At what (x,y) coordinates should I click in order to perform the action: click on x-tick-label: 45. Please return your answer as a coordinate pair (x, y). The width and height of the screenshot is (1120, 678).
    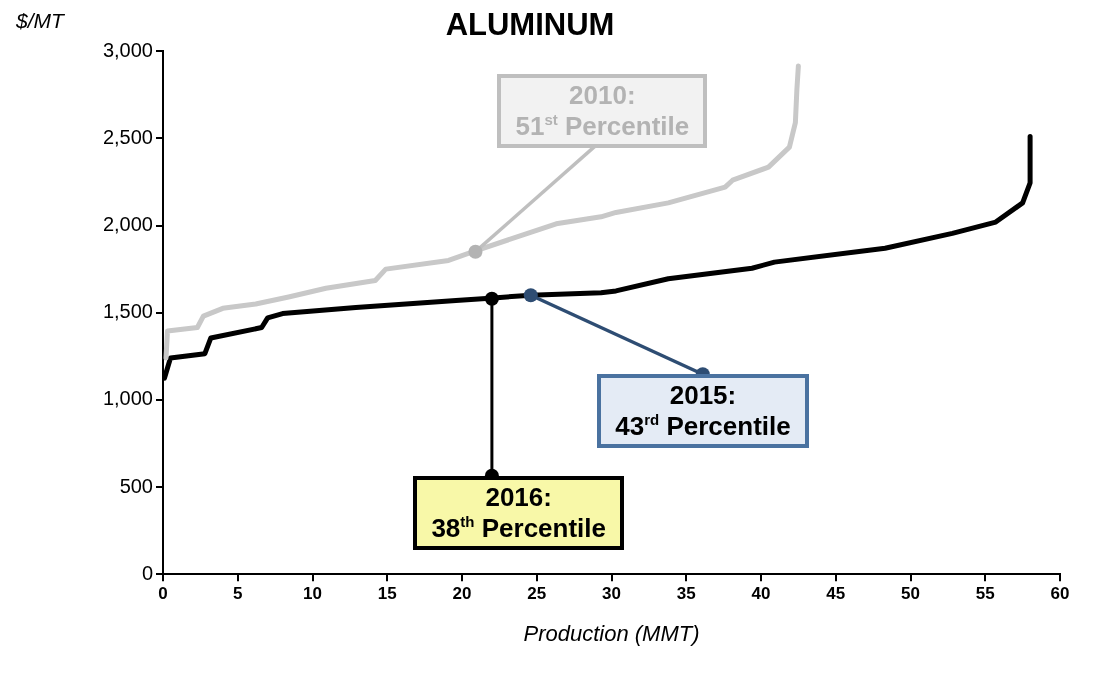
    Looking at the image, I should click on (836, 594).